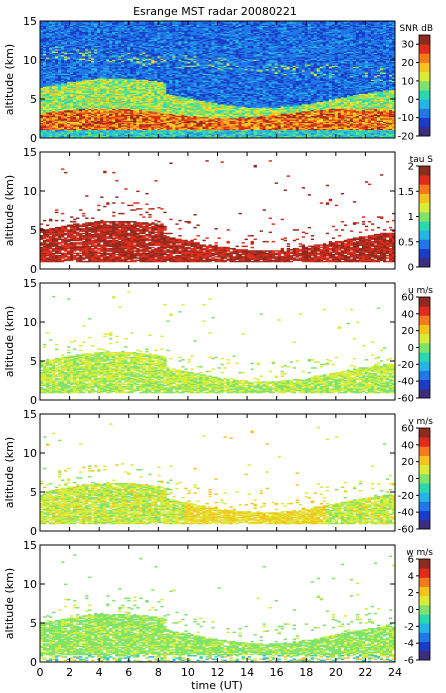 This screenshot has height=693, width=446. Describe the element at coordinates (407, 331) in the screenshot. I see `colorbar-tick-label: 20` at that location.